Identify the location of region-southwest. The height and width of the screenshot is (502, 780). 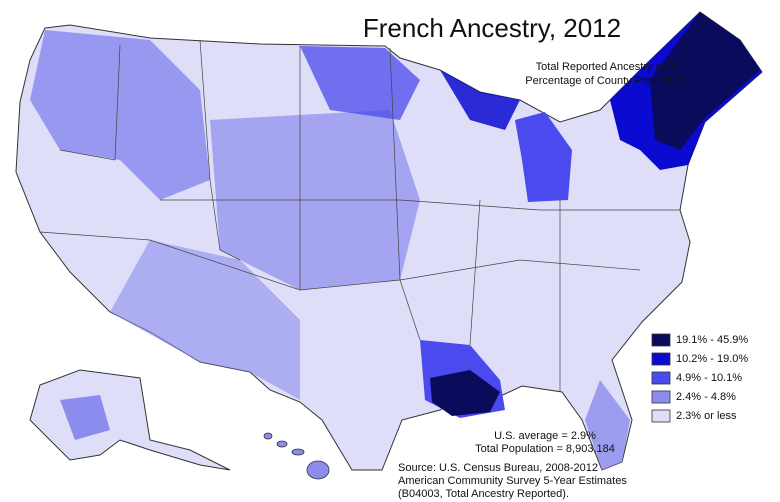
(205, 320).